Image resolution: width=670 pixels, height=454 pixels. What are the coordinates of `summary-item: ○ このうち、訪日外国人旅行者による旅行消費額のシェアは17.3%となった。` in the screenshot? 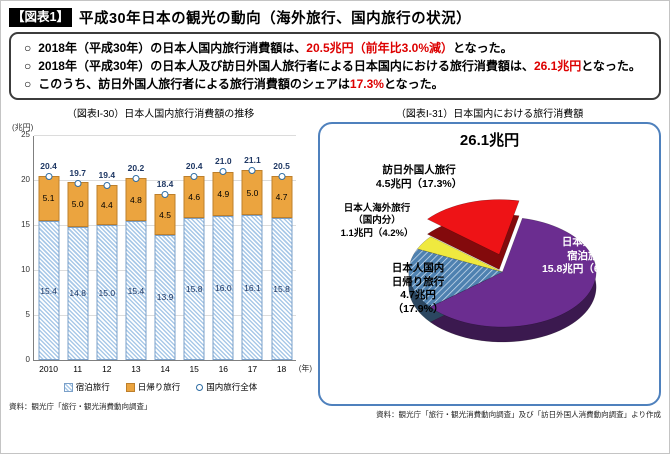 It's located at (335, 84).